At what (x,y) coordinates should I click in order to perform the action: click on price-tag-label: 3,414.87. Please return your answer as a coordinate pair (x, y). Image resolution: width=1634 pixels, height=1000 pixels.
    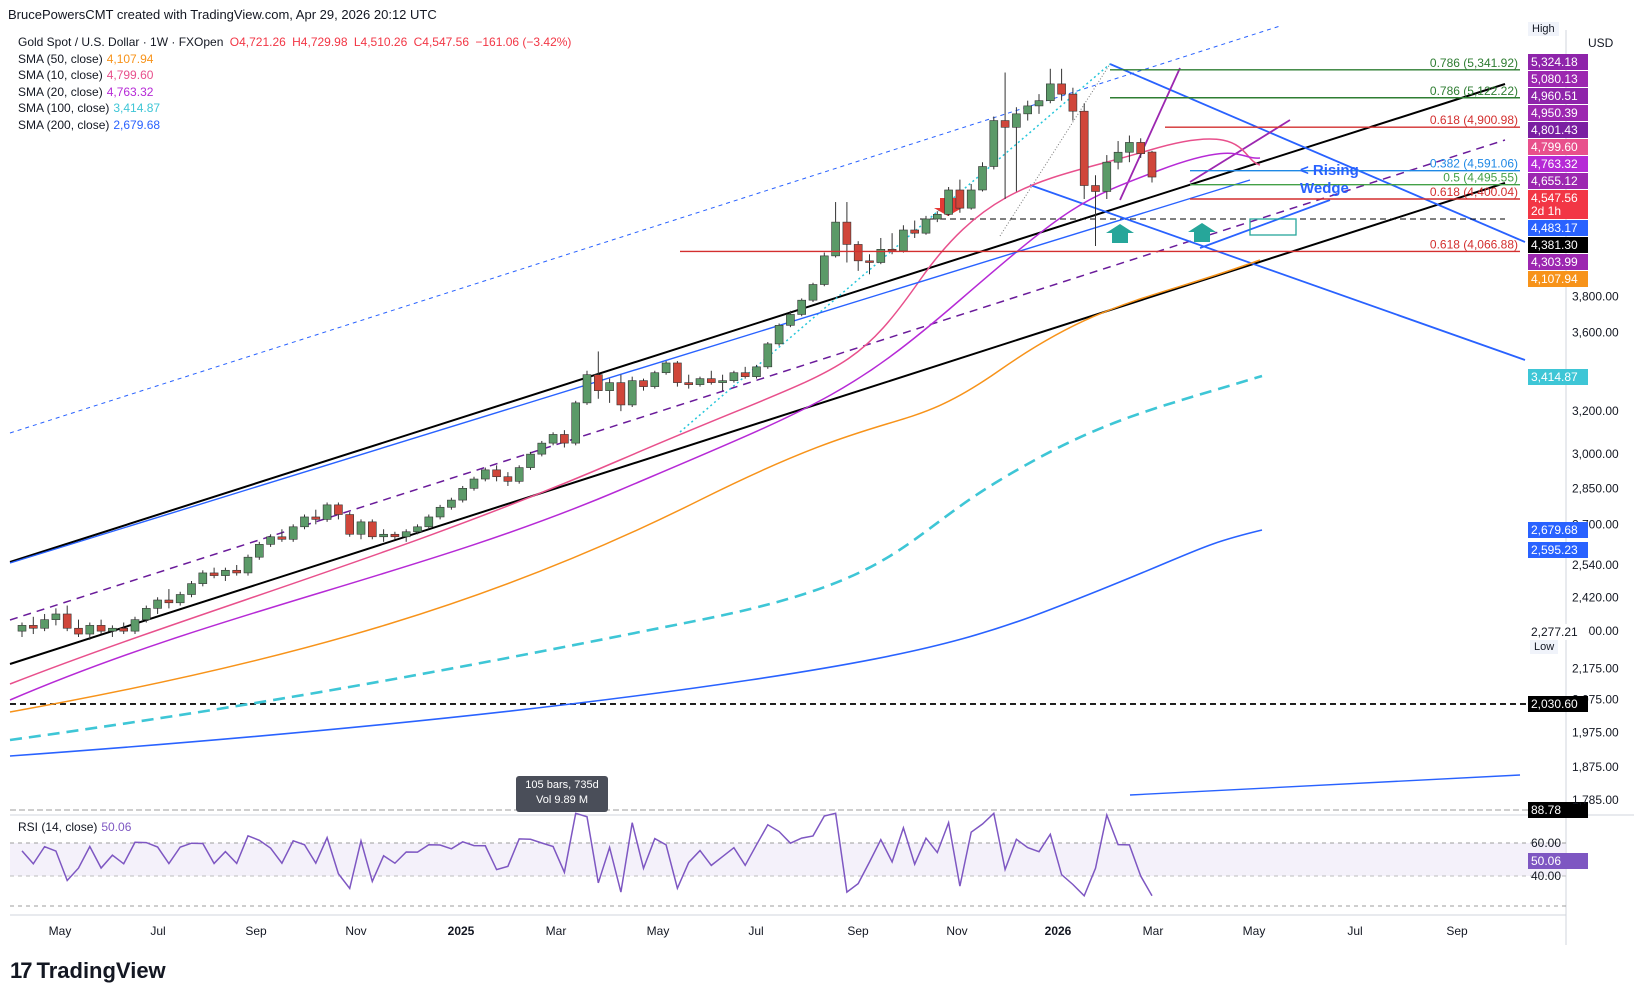
    Looking at the image, I should click on (1554, 377).